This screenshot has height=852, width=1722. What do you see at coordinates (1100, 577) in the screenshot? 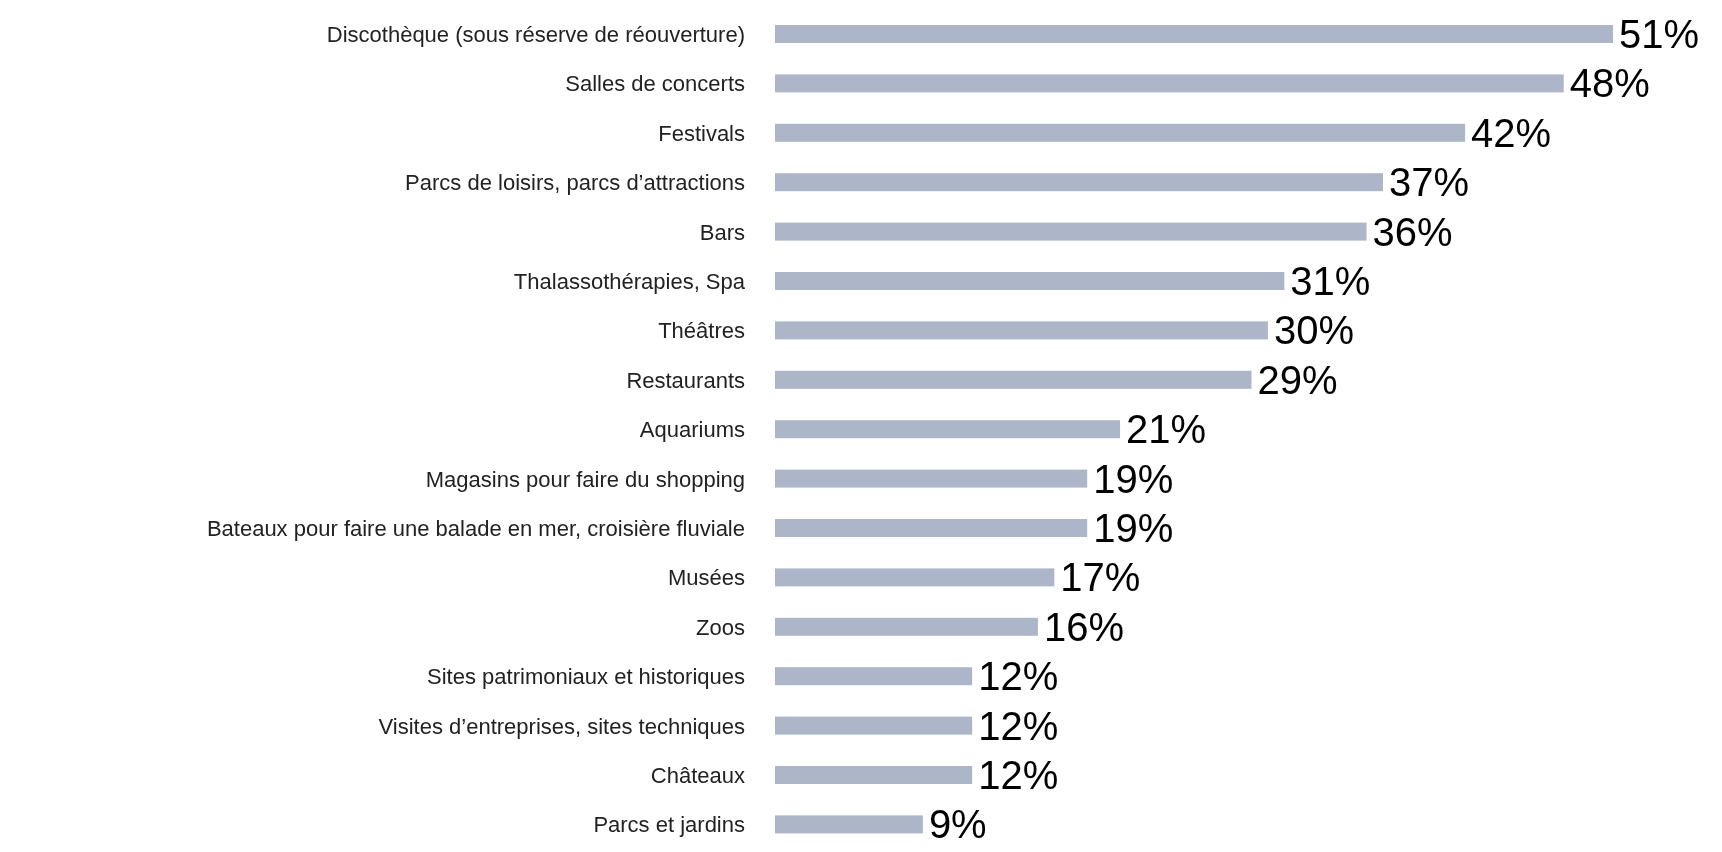
I see `data-label: 17%` at bounding box center [1100, 577].